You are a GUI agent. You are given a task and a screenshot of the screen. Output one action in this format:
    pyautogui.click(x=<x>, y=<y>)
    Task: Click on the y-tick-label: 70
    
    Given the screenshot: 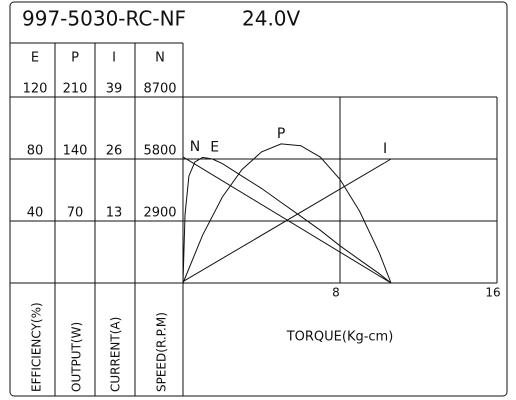 What is the action you would take?
    pyautogui.click(x=75, y=213)
    